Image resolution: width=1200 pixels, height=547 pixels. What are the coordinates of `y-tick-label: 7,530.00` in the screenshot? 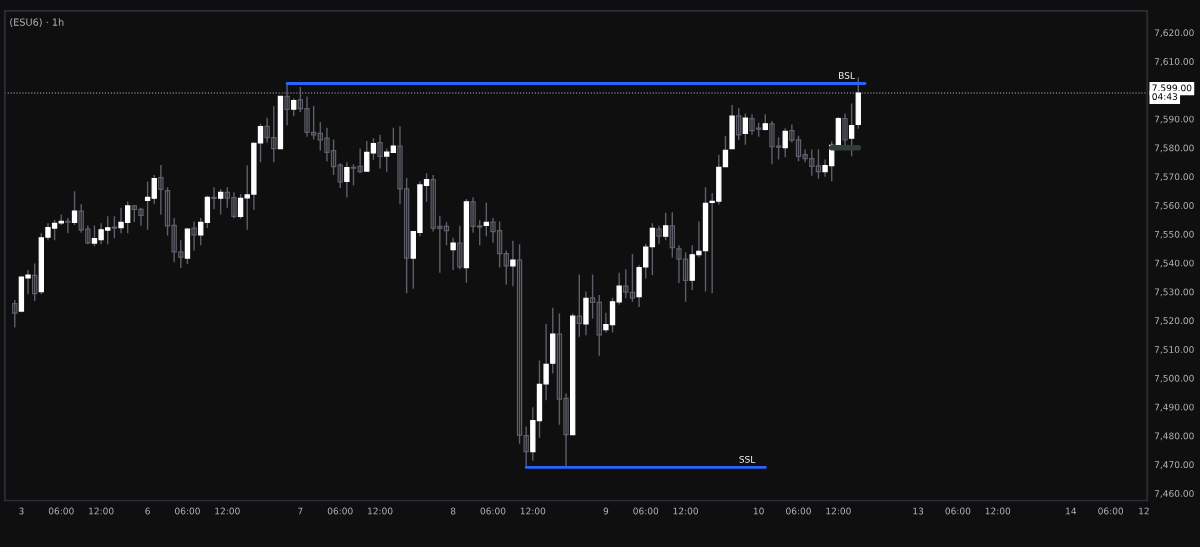 It's located at (1174, 292).